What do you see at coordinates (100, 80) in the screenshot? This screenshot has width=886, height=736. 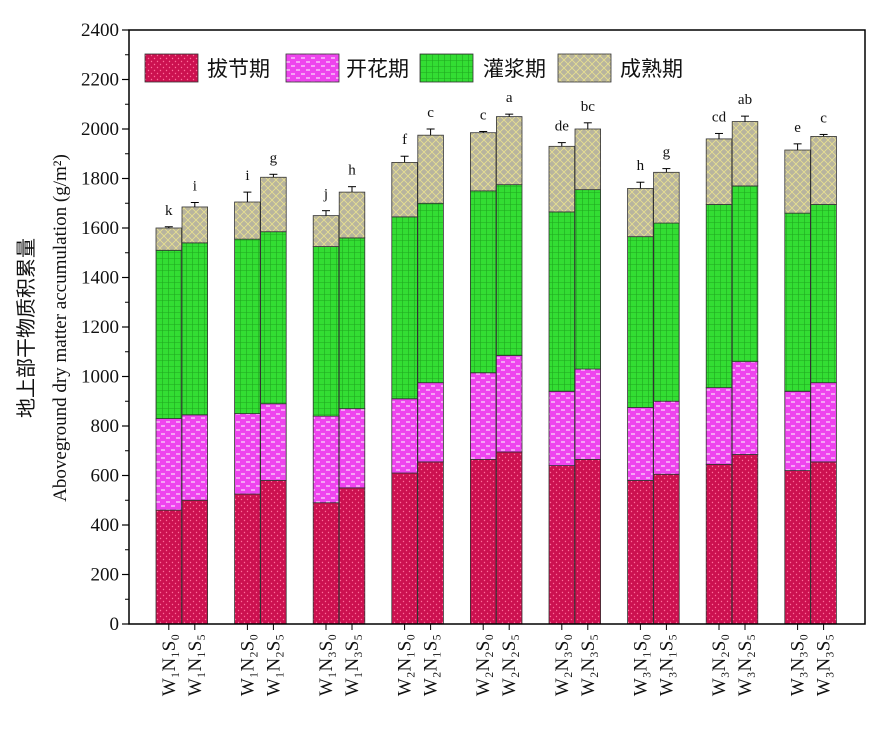 I see `y-tick-label: 2200` at bounding box center [100, 80].